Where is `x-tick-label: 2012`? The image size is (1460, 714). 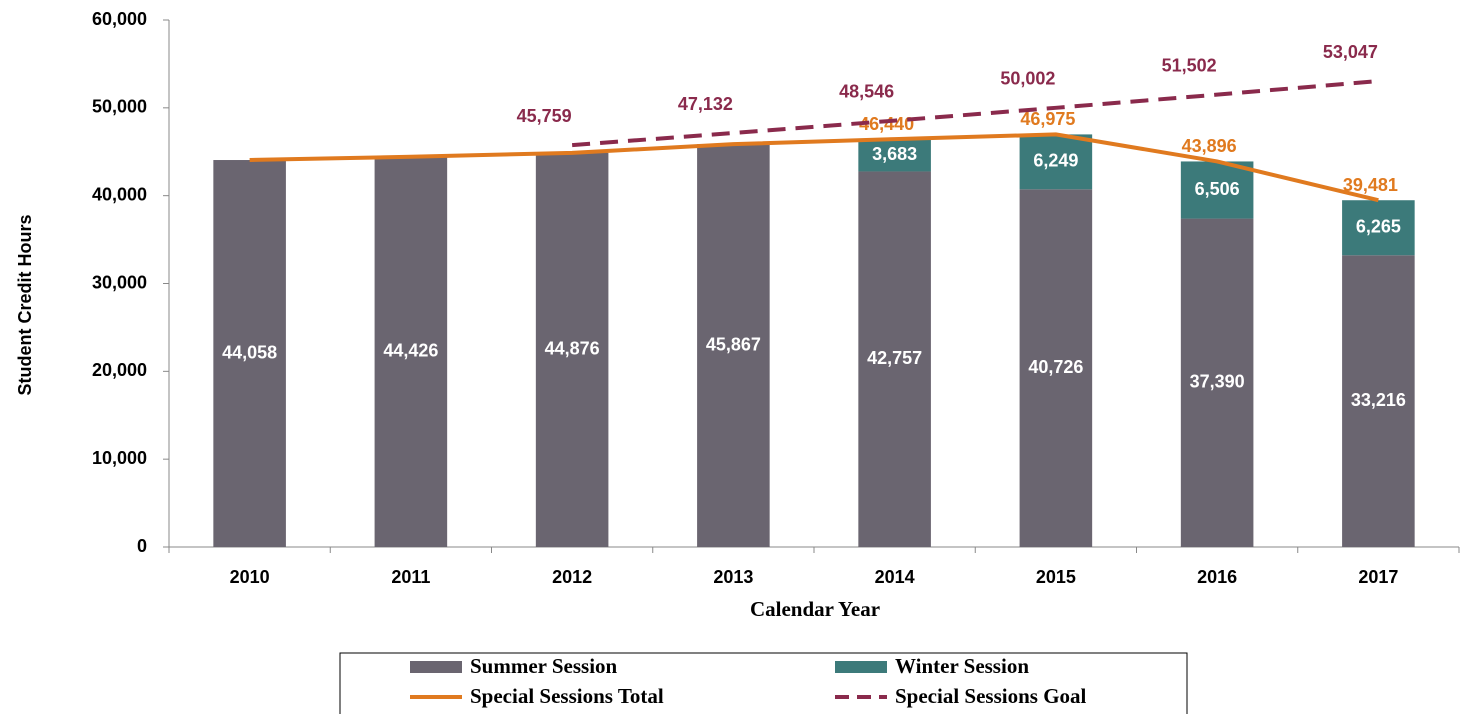
x-tick-label: 2012 is located at coordinates (572, 577).